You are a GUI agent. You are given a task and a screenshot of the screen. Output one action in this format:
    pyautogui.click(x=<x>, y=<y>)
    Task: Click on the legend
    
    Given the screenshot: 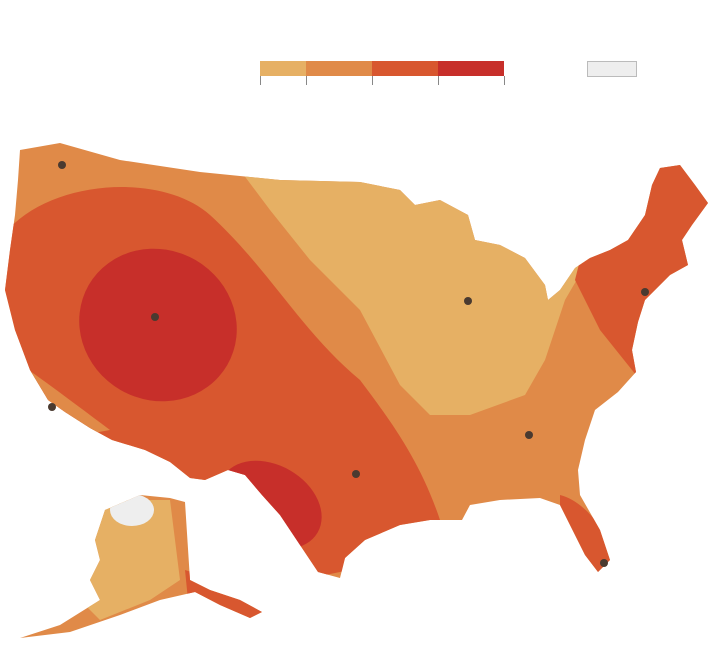 What is the action you would take?
    pyautogui.click(x=448, y=73)
    